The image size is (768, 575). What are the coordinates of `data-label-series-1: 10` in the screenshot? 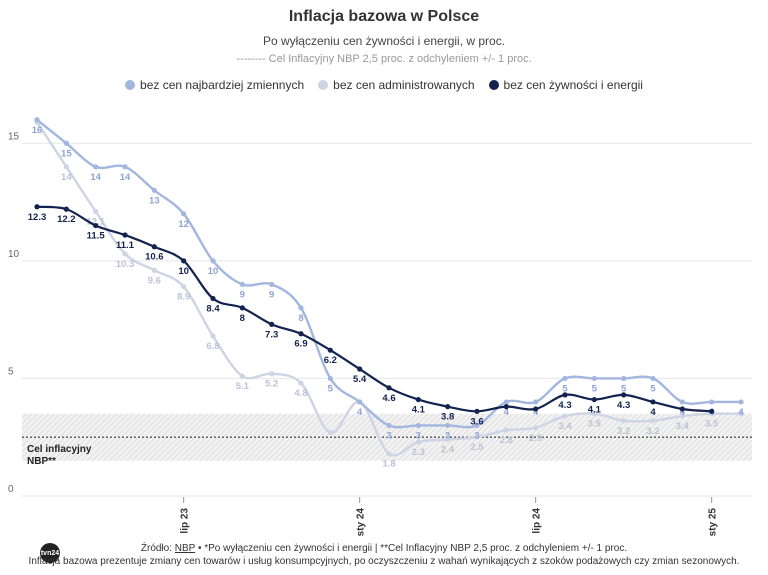 It's located at (213, 271).